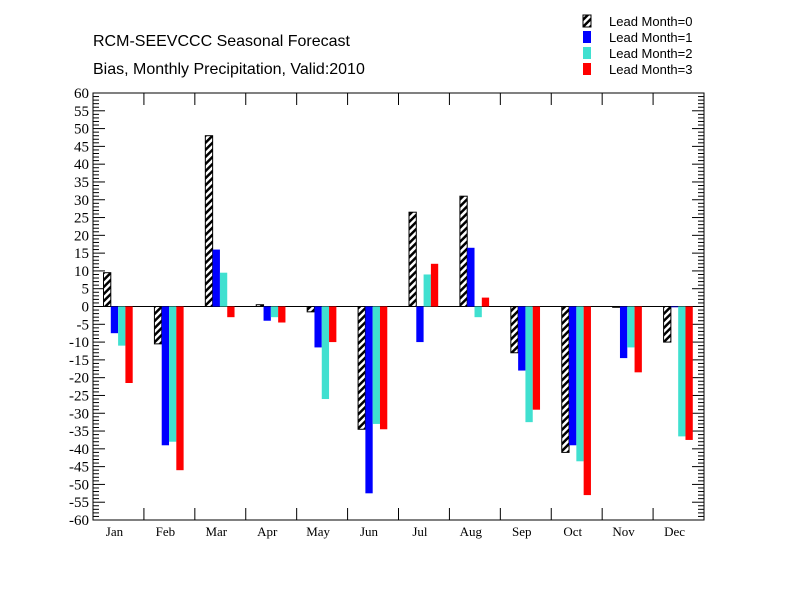 The height and width of the screenshot is (612, 792). What do you see at coordinates (471, 531) in the screenshot?
I see `x-tick-label: Aug` at bounding box center [471, 531].